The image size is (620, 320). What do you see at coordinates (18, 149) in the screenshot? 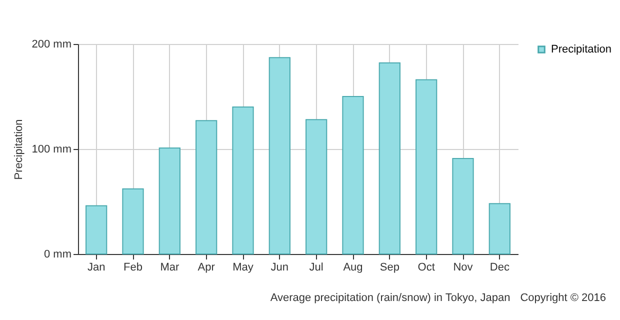
I see `y-axis-title: Precipitation` at bounding box center [18, 149].